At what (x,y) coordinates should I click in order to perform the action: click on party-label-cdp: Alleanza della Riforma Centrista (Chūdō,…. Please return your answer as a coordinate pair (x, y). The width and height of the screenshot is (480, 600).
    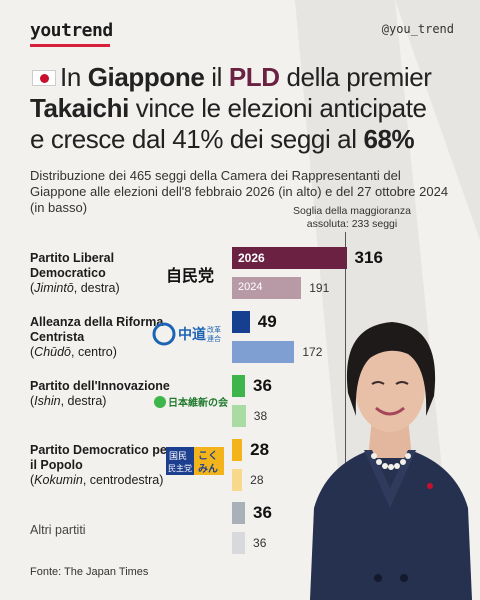
    Looking at the image, I should click on (102, 337).